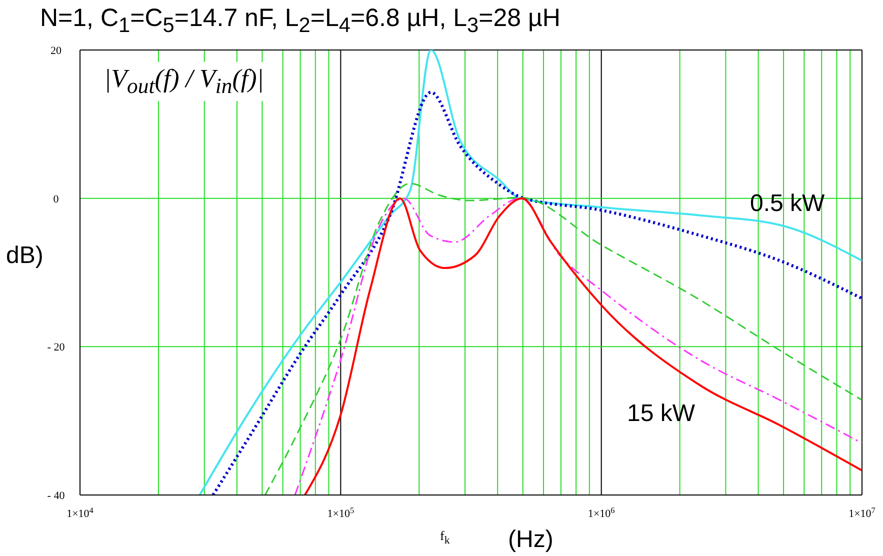 This screenshot has height=556, width=883. Describe the element at coordinates (56, 348) in the screenshot. I see `y-tick-label: - 20` at that location.